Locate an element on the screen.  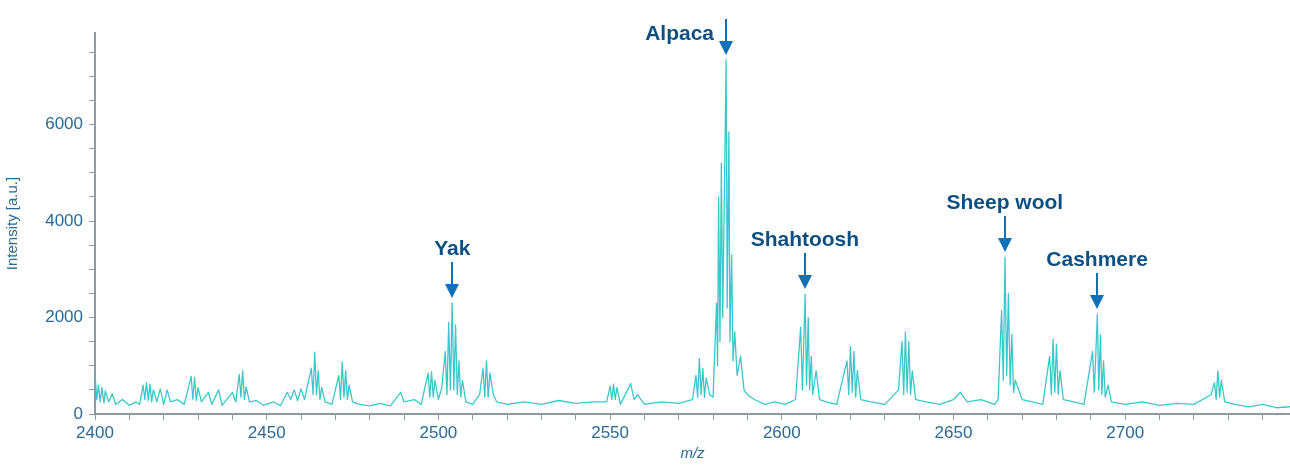
x-tick-label: 2550 is located at coordinates (610, 432).